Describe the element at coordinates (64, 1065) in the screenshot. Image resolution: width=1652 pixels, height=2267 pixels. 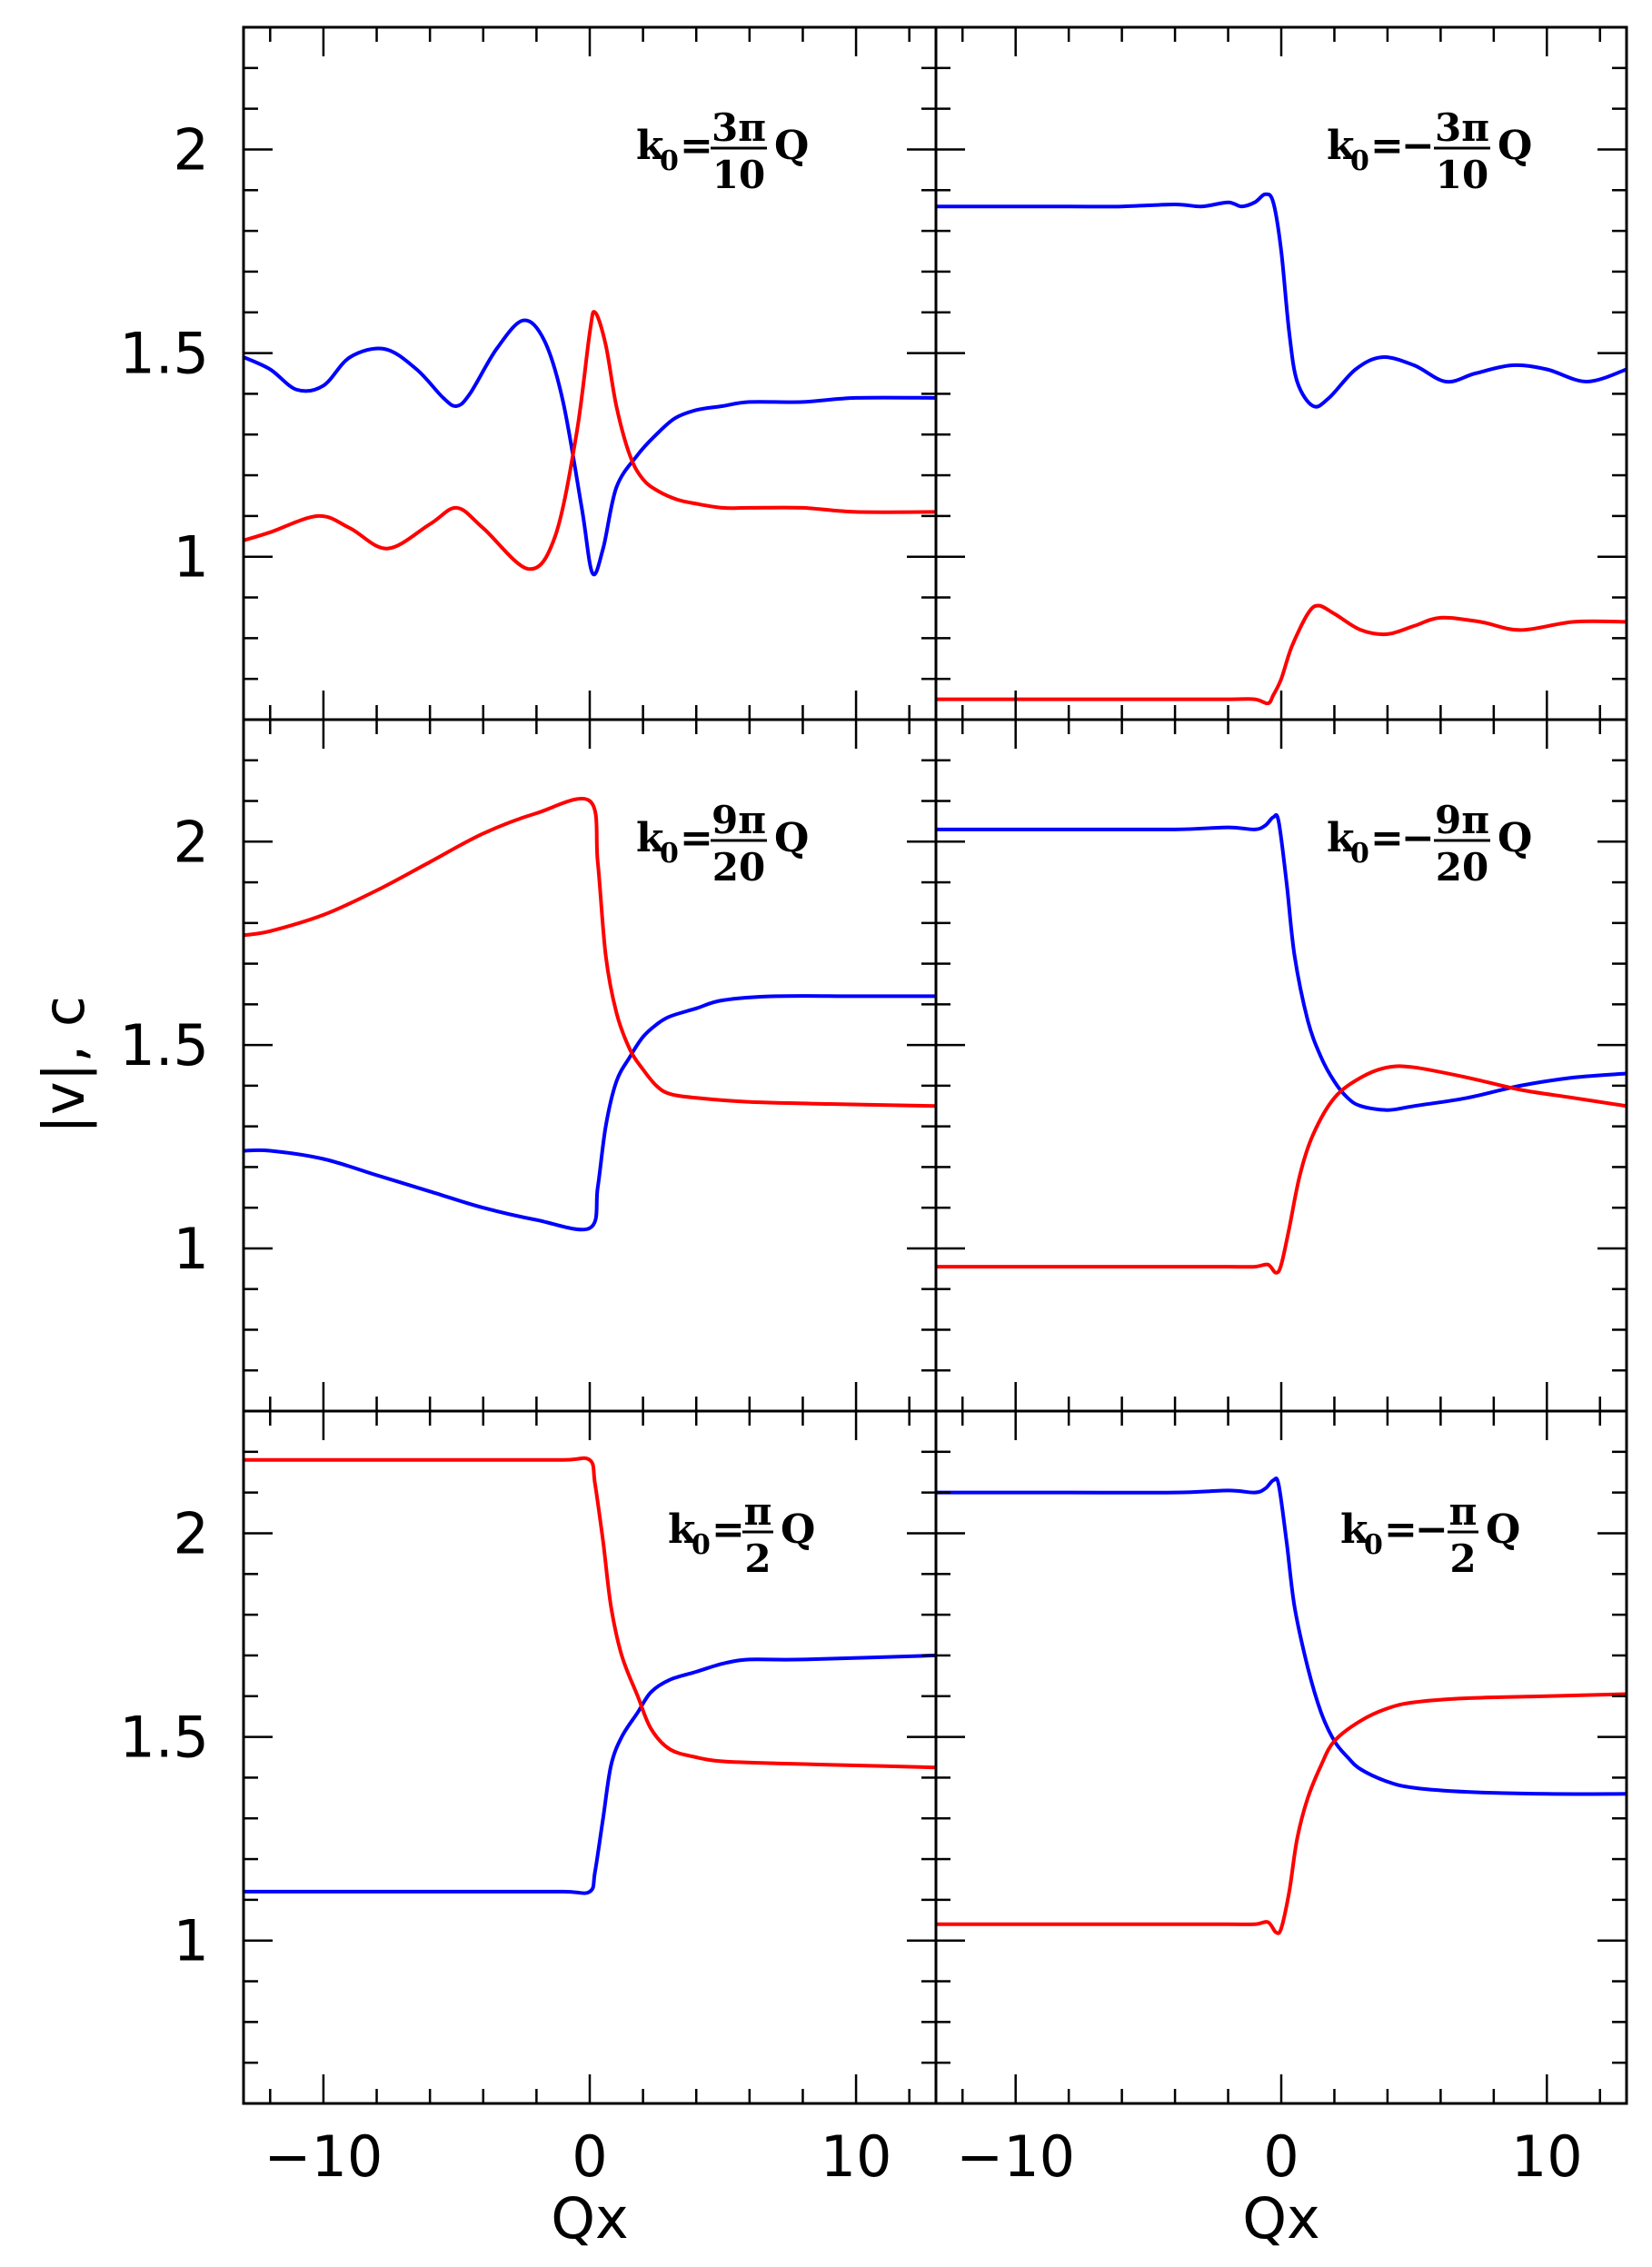
I see `y-axis-title: |v|, c` at that location.